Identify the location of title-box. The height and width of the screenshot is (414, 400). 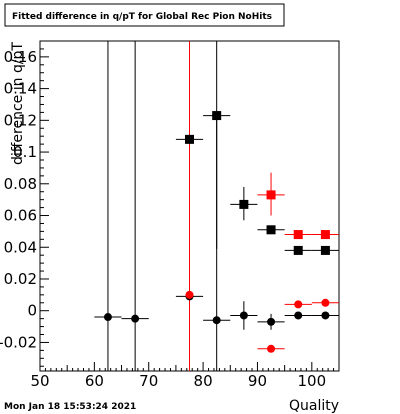
(144, 15).